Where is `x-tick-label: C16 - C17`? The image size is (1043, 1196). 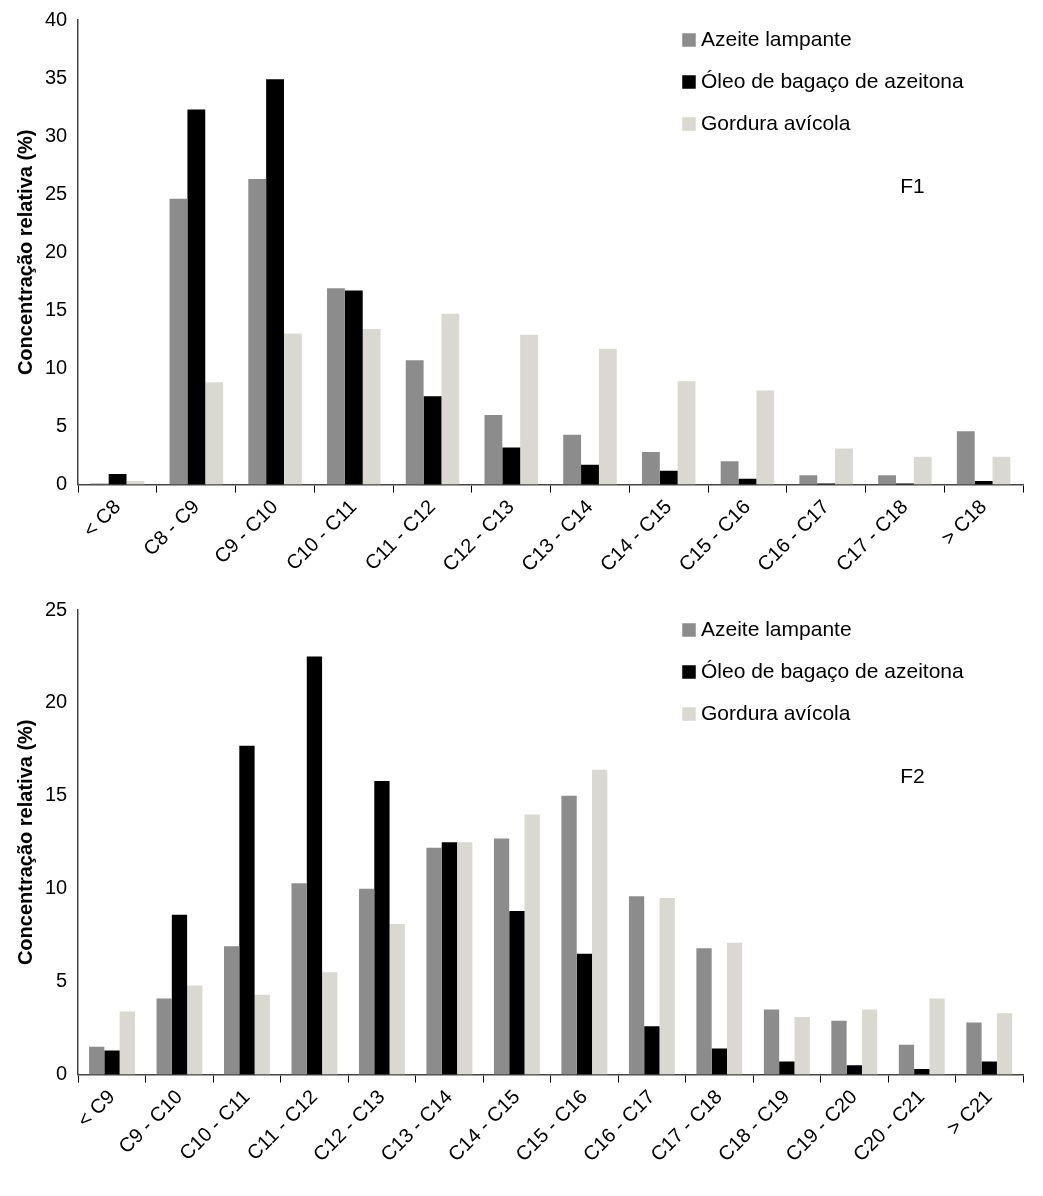
x-tick-label: C16 - C17 is located at coordinates (792, 535).